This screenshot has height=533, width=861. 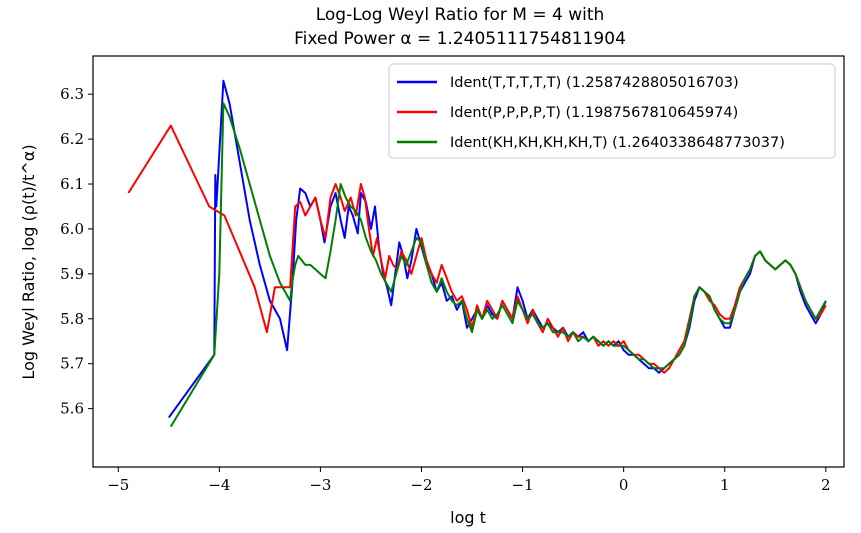 I want to click on x-tick-label: 1, so click(x=725, y=485).